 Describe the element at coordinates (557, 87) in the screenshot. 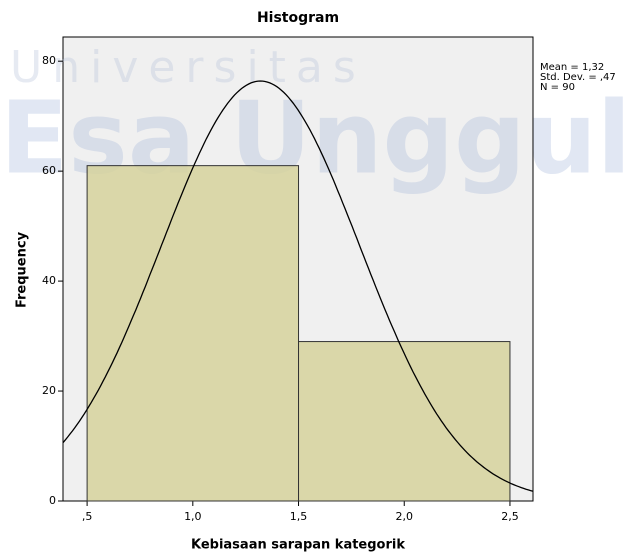

I see `stat-label: N = 90` at that location.